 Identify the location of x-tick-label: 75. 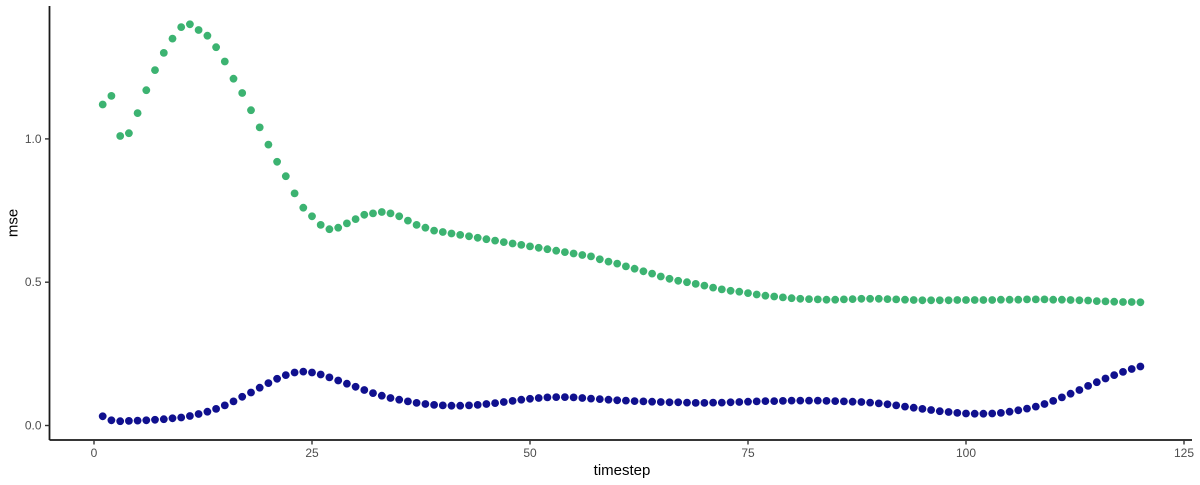
(748, 453).